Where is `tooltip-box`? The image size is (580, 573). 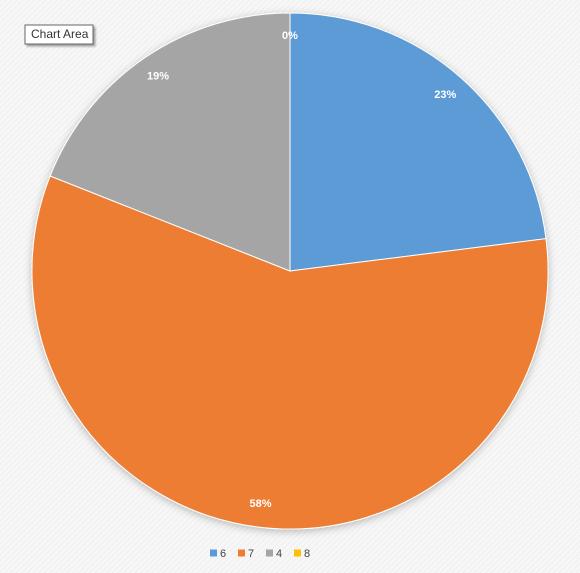
tooltip-box is located at coordinates (59, 34).